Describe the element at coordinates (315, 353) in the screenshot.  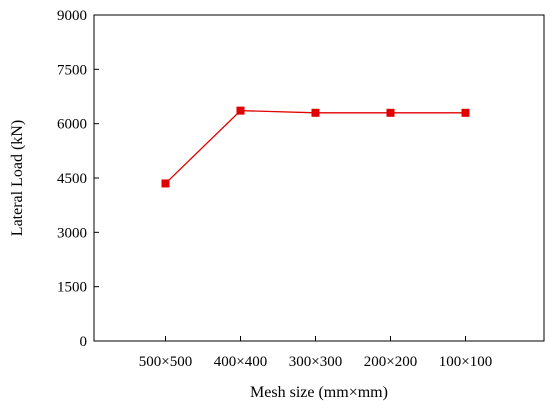
I see `x-axis: 500×500 400×400 300×300 200×200 100×100` at that location.